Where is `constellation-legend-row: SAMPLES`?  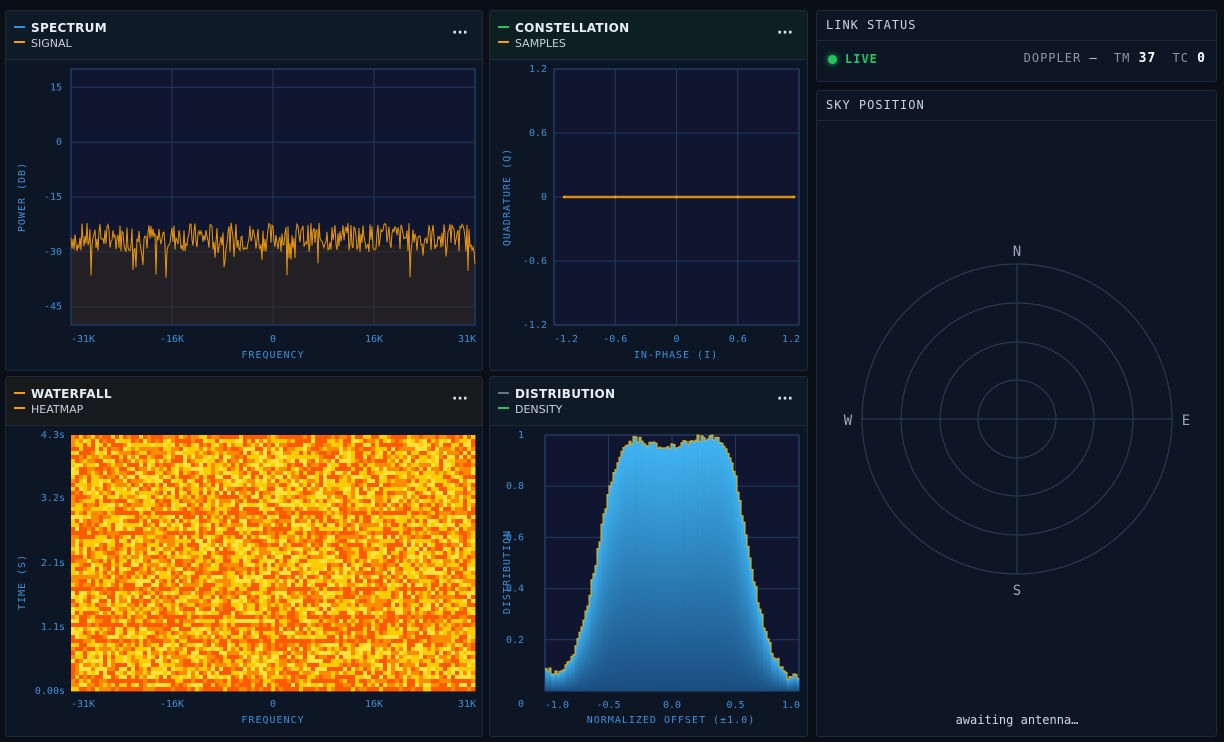
constellation-legend-row: SAMPLES is located at coordinates (532, 43).